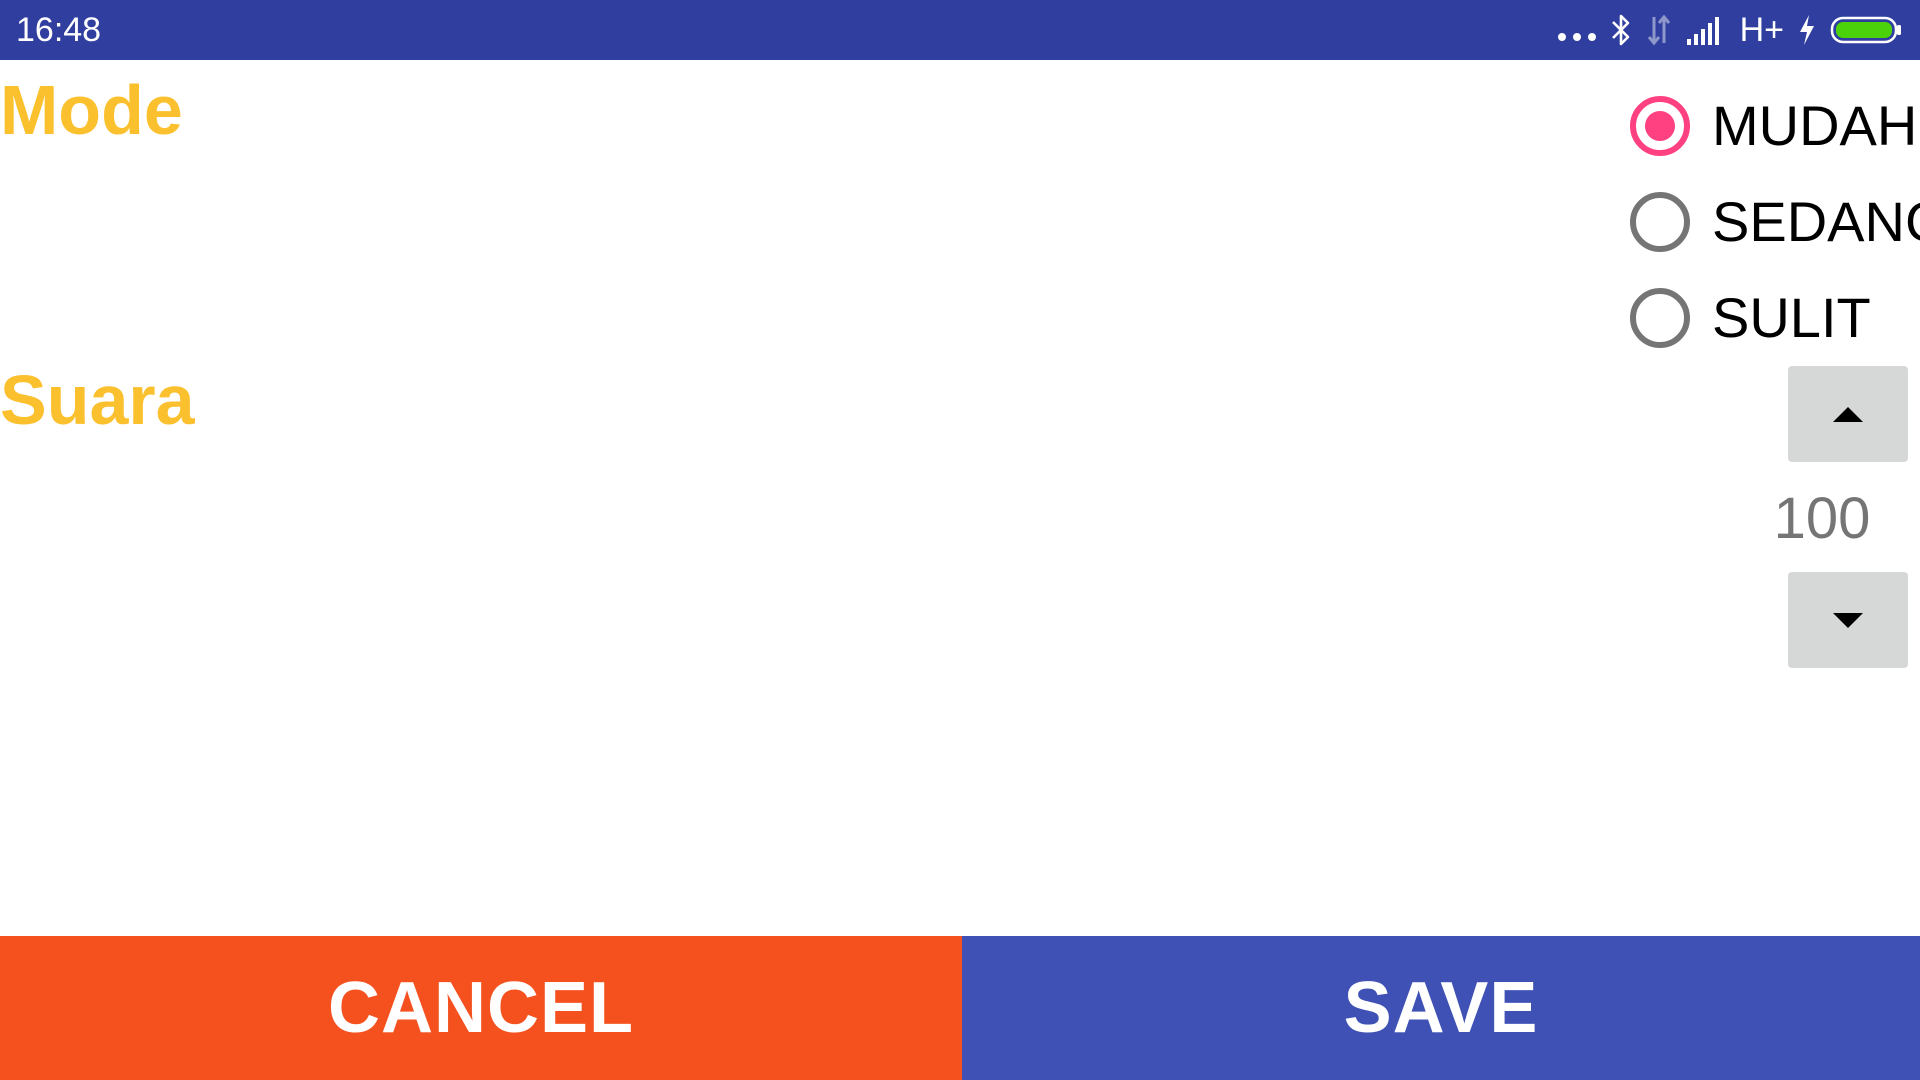 This screenshot has width=1920, height=1080. What do you see at coordinates (1441, 1008) in the screenshot?
I see `save-button: SAVE` at bounding box center [1441, 1008].